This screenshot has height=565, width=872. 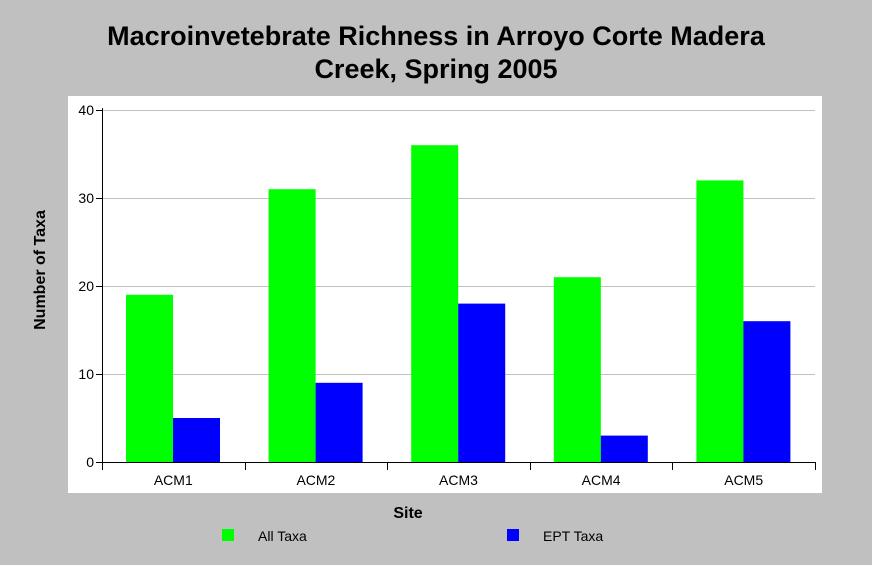 I want to click on bar-all-taxa-acm3, so click(x=435, y=303).